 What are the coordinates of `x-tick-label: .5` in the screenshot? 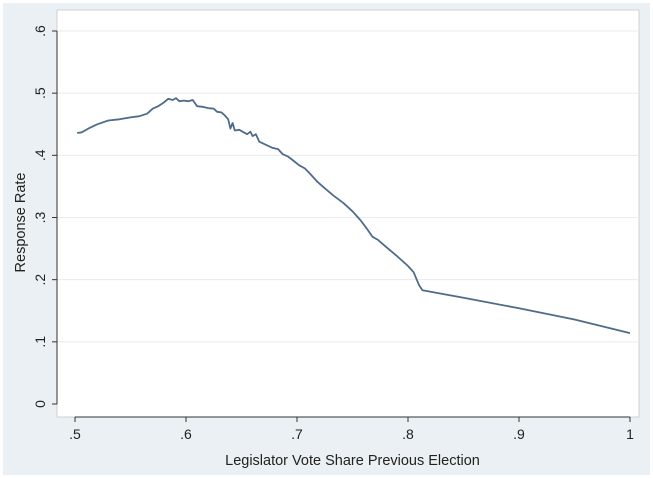 It's located at (75, 434).